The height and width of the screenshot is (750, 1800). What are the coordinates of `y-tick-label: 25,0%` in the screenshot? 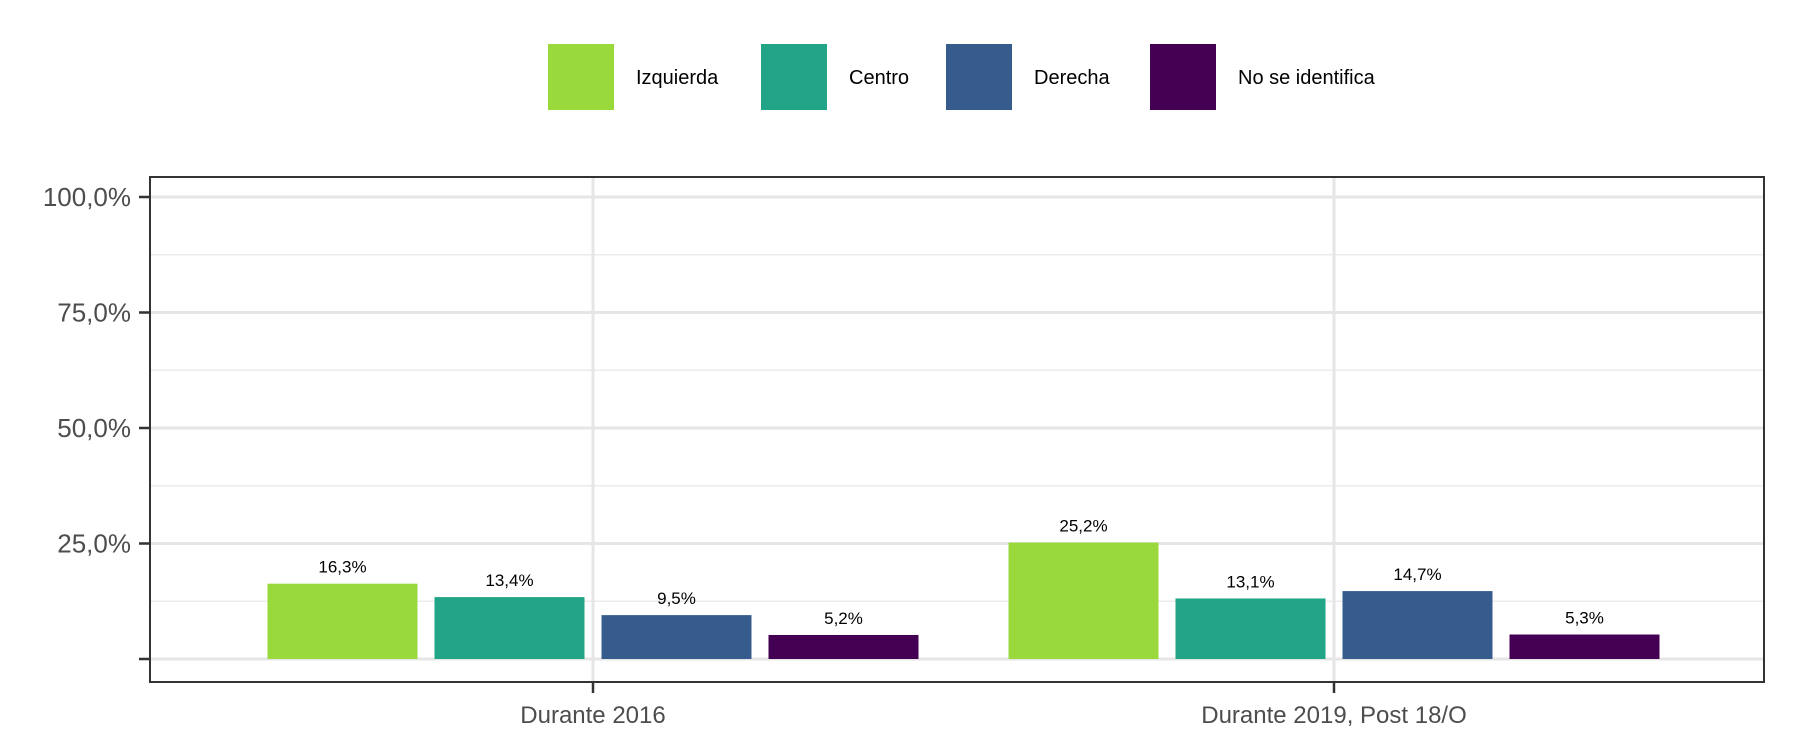 It's located at (94, 544).